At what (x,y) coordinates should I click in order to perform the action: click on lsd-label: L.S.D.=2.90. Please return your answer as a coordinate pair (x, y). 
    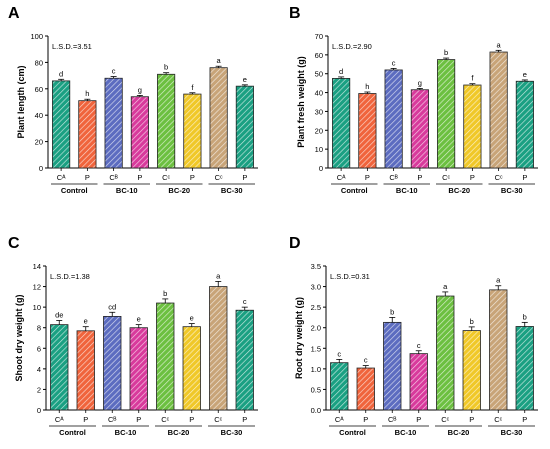
    Looking at the image, I should click on (352, 46).